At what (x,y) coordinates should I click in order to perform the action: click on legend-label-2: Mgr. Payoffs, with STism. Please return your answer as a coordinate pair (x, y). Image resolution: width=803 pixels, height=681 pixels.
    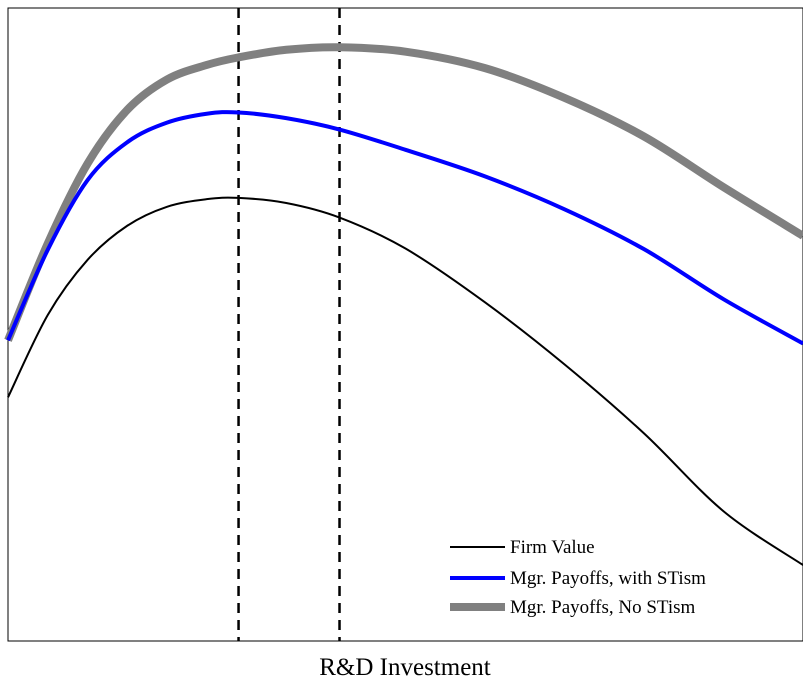
    Looking at the image, I should click on (608, 578).